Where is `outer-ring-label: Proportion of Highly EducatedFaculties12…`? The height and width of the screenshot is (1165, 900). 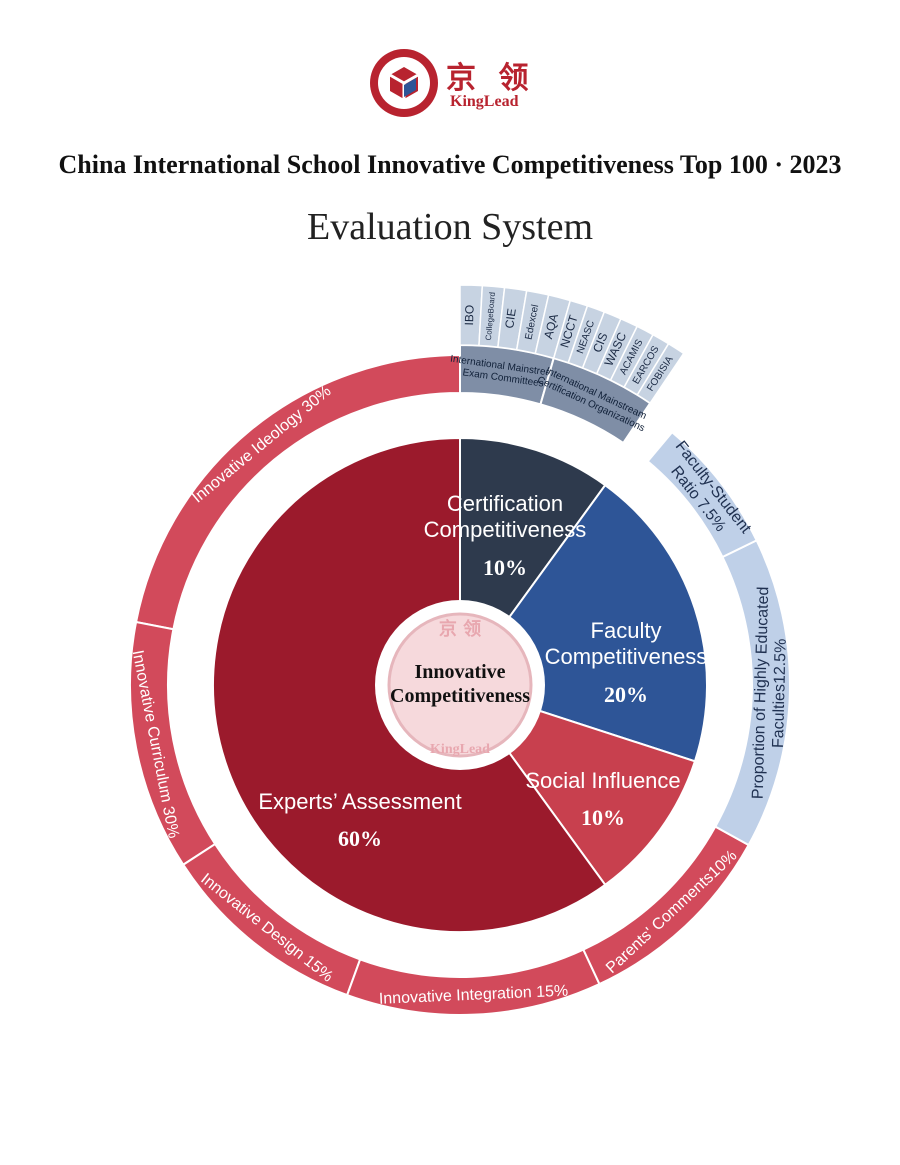 outer-ring-label: Proportion of Highly EducatedFaculties12… is located at coordinates (770, 692).